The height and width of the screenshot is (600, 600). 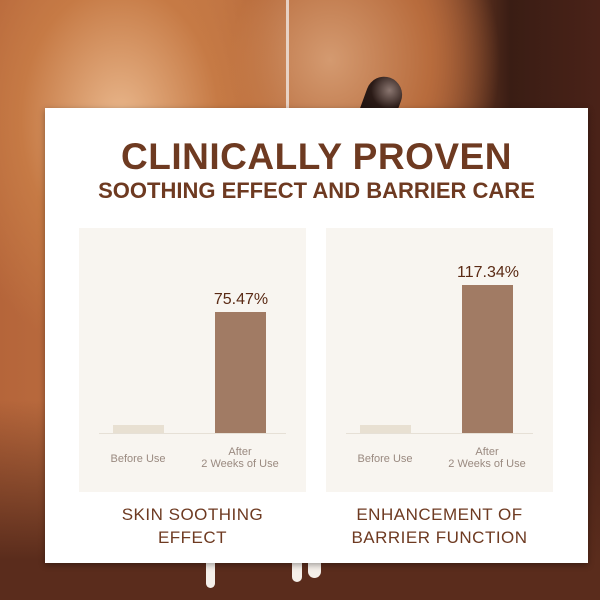 I want to click on chart-title: ENHANCEMENT OF BARRIER FUNCTION, so click(x=439, y=526).